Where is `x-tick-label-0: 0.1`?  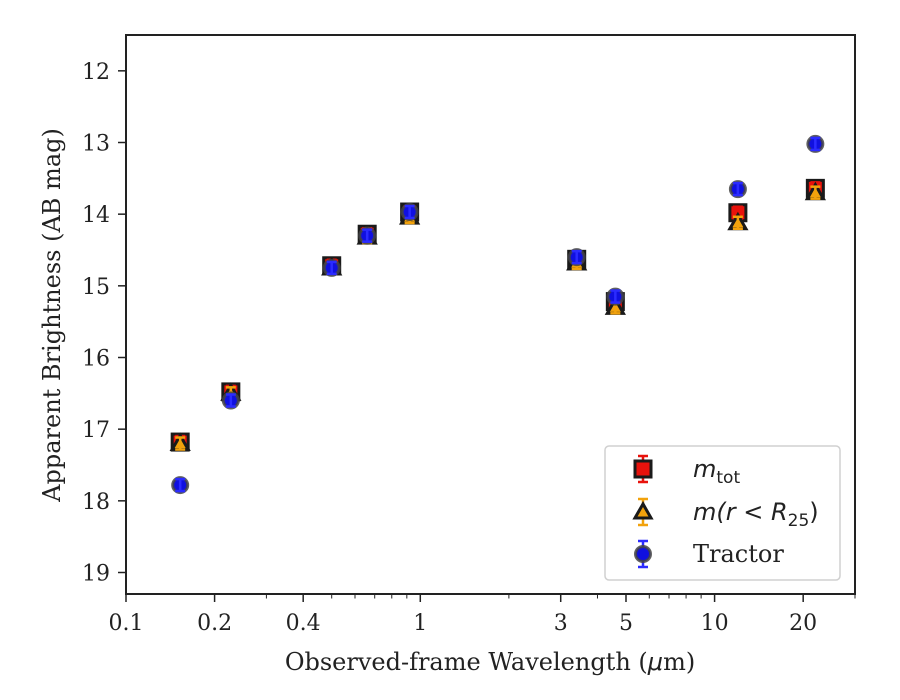 x-tick-label-0: 0.1 is located at coordinates (126, 623).